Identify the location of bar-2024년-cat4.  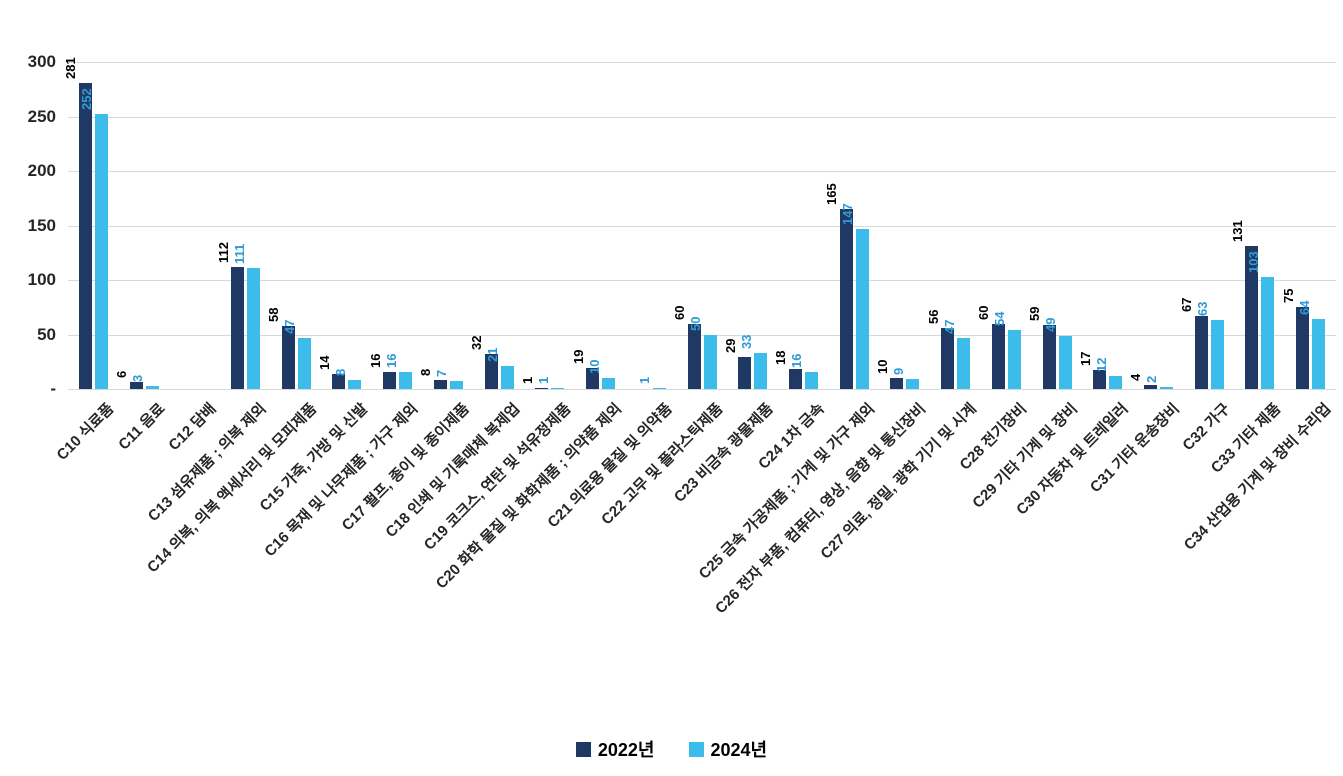
(304, 363).